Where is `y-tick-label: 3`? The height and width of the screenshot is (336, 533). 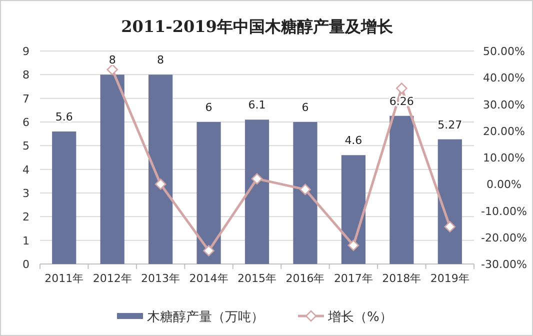 y-tick-label: 3 is located at coordinates (26, 193).